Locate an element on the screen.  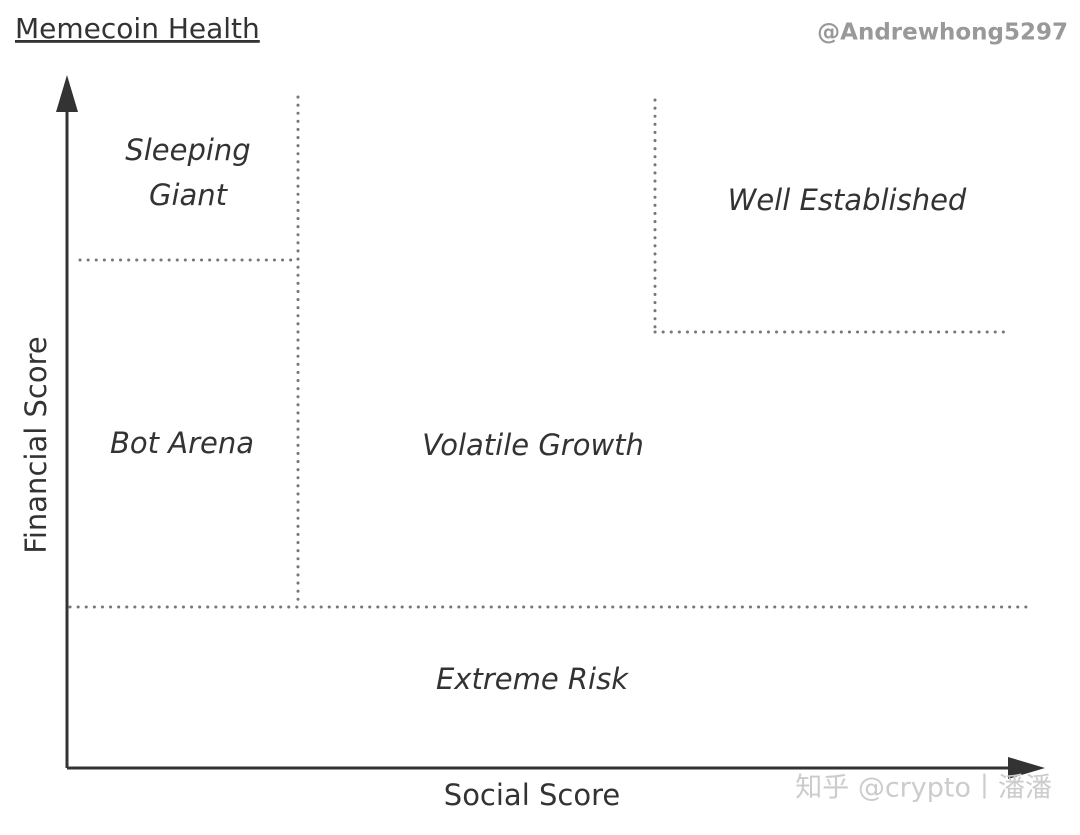
region-label: Giant is located at coordinates (189, 195).